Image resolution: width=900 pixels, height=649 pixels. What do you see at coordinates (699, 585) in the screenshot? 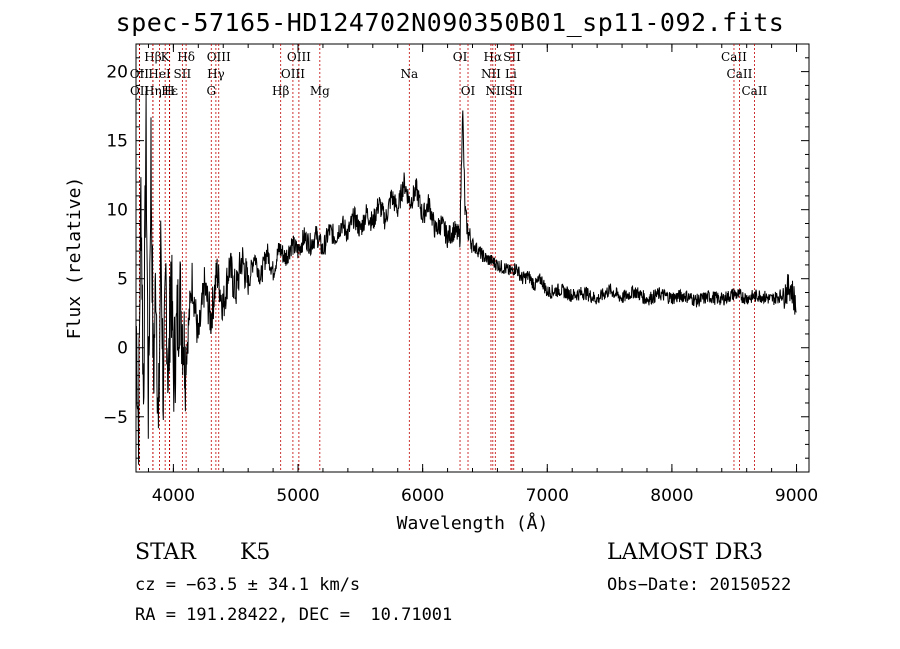
I see `obs-date: Obs−Date: 20150522` at bounding box center [699, 585].